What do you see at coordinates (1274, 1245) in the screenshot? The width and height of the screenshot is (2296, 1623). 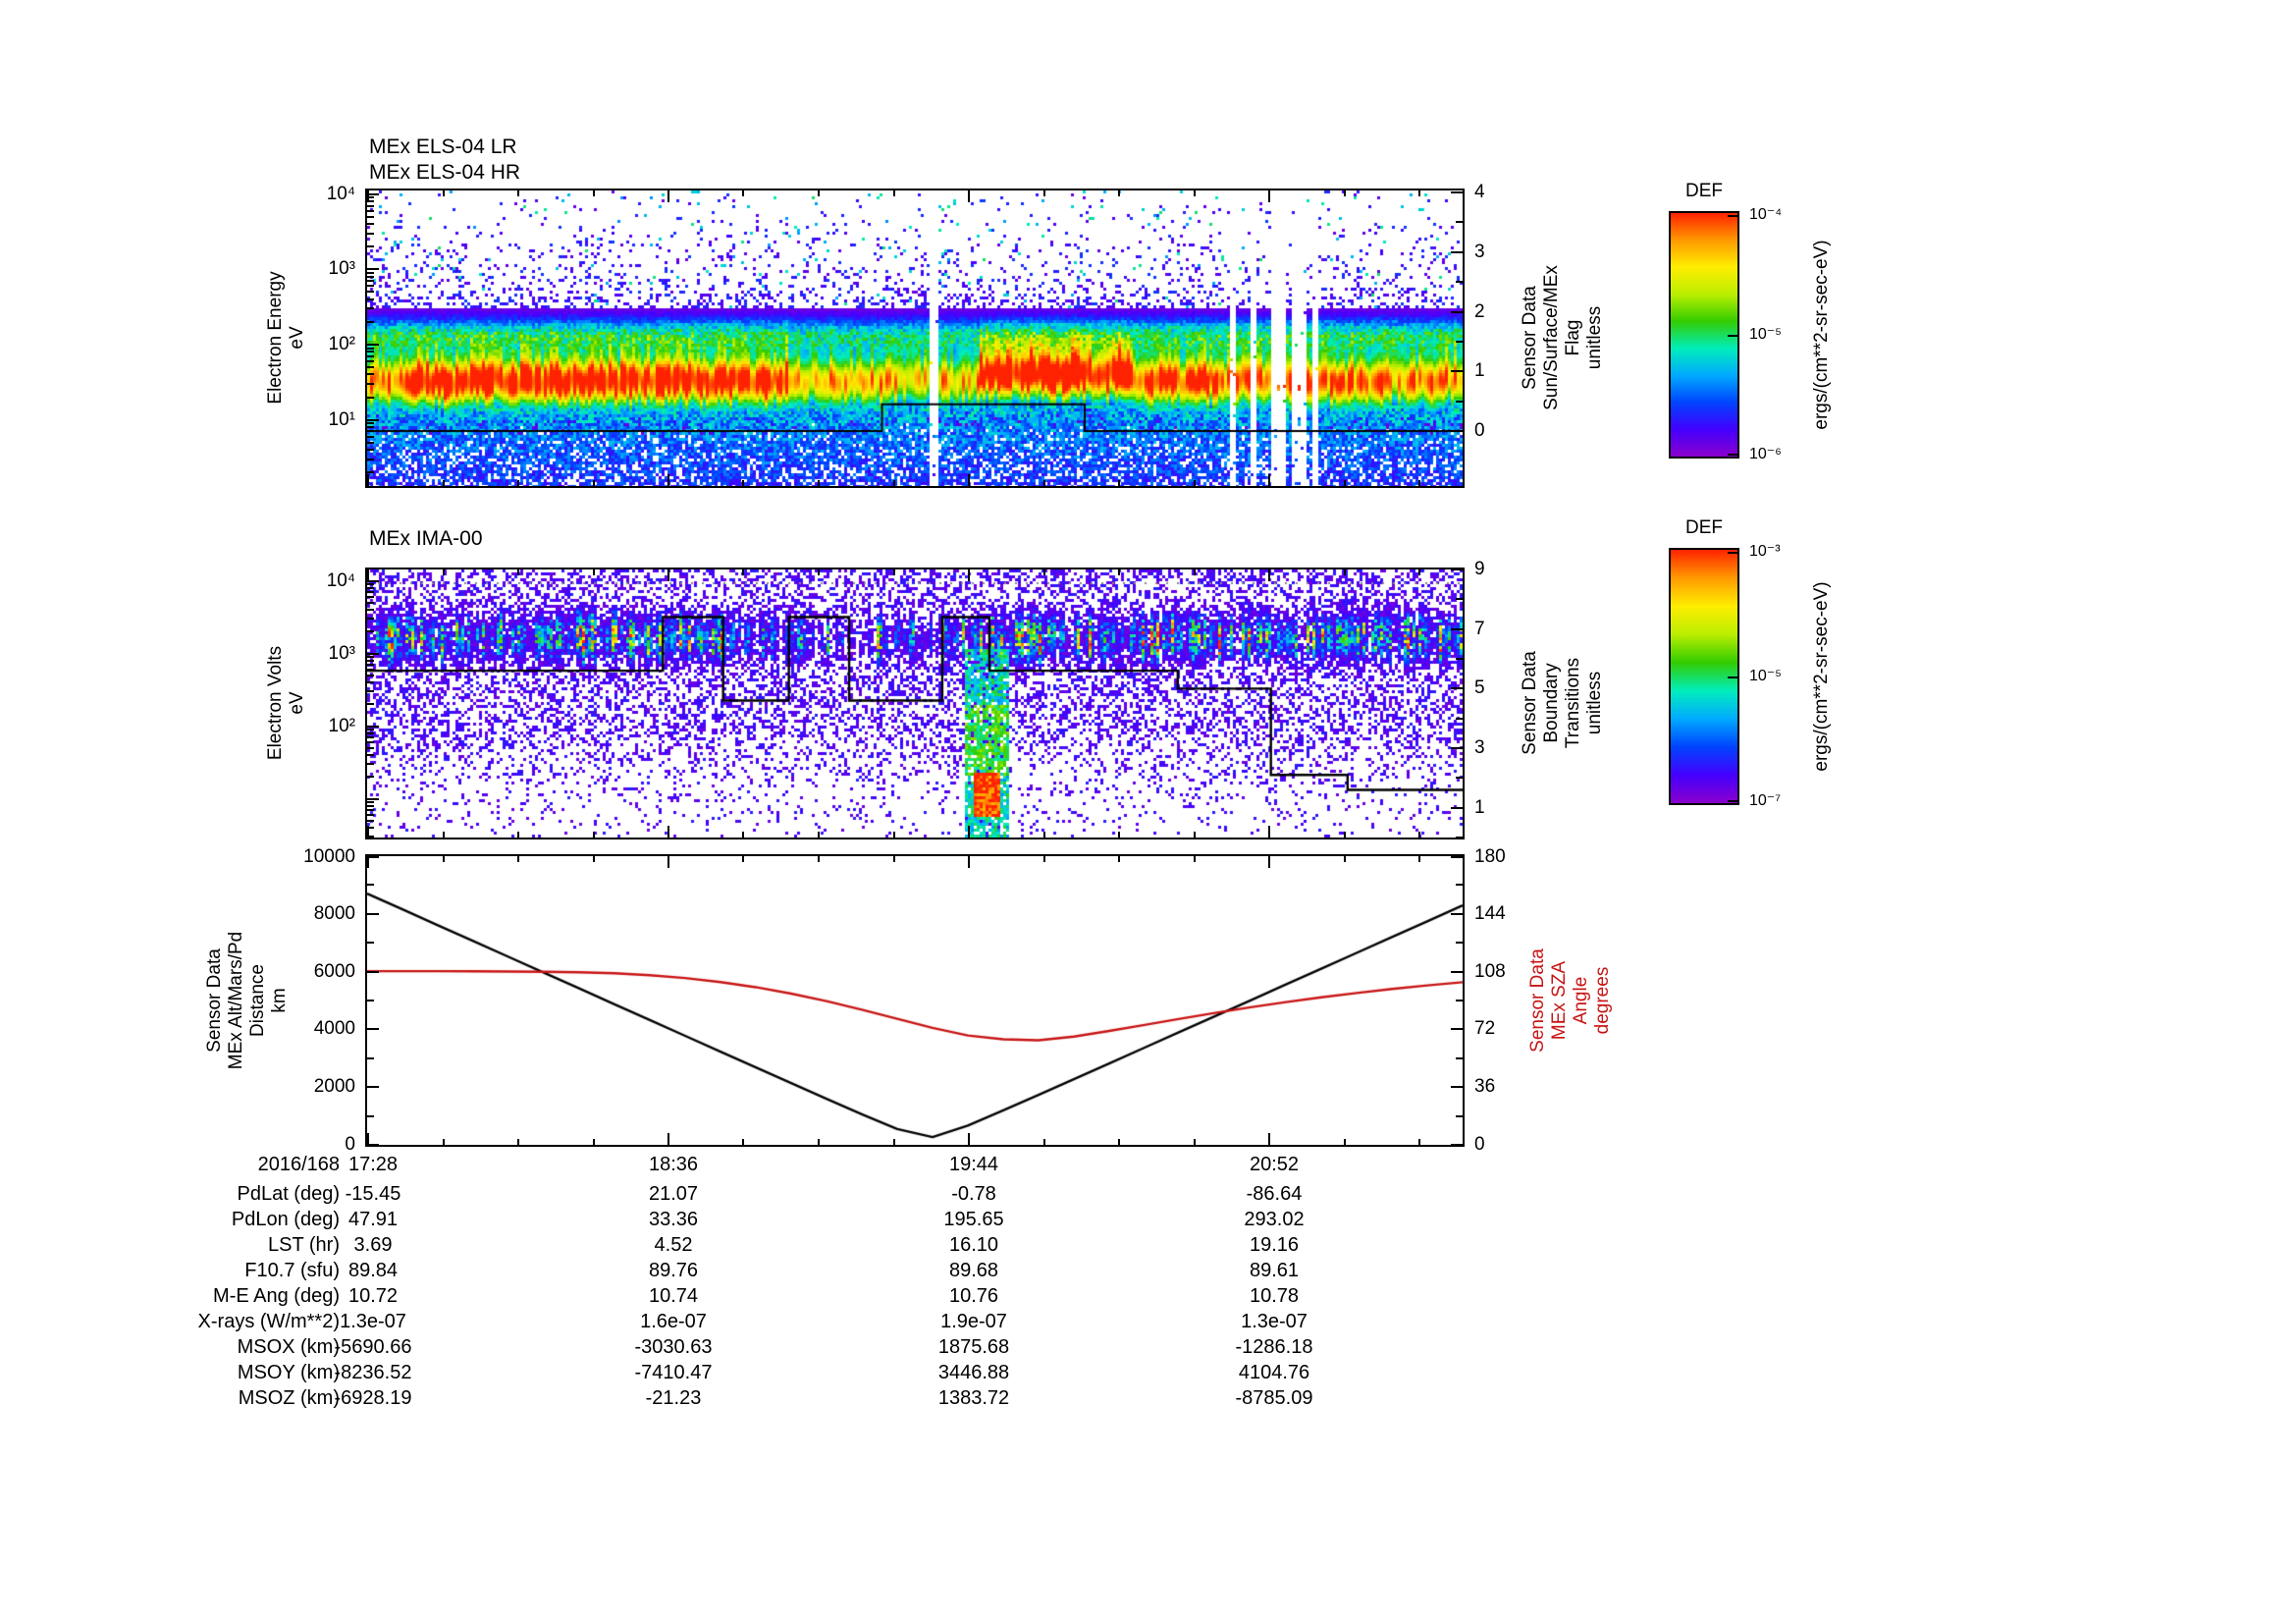 I see `table-value: 19.16` at bounding box center [1274, 1245].